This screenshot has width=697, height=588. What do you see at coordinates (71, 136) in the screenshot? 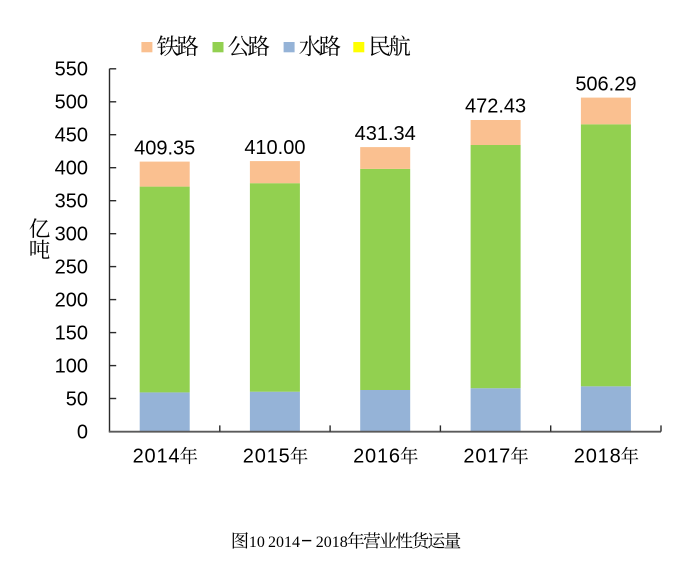
I see `svg-text: 450` at bounding box center [71, 136].